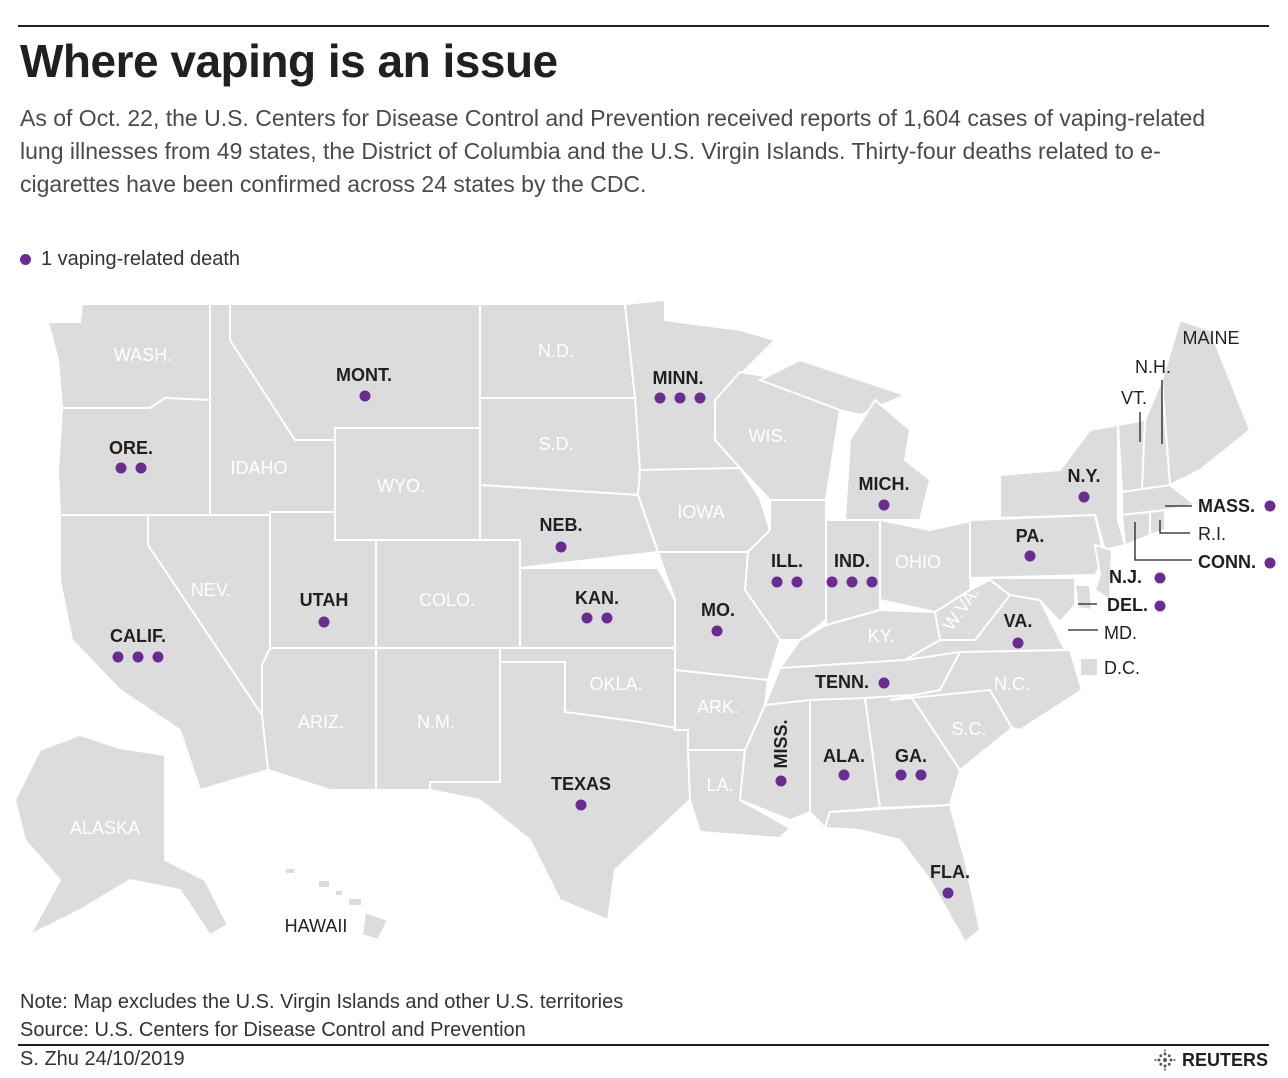 Image resolution: width=1288 pixels, height=1078 pixels. What do you see at coordinates (1120, 633) in the screenshot?
I see `label-md: MD.` at bounding box center [1120, 633].